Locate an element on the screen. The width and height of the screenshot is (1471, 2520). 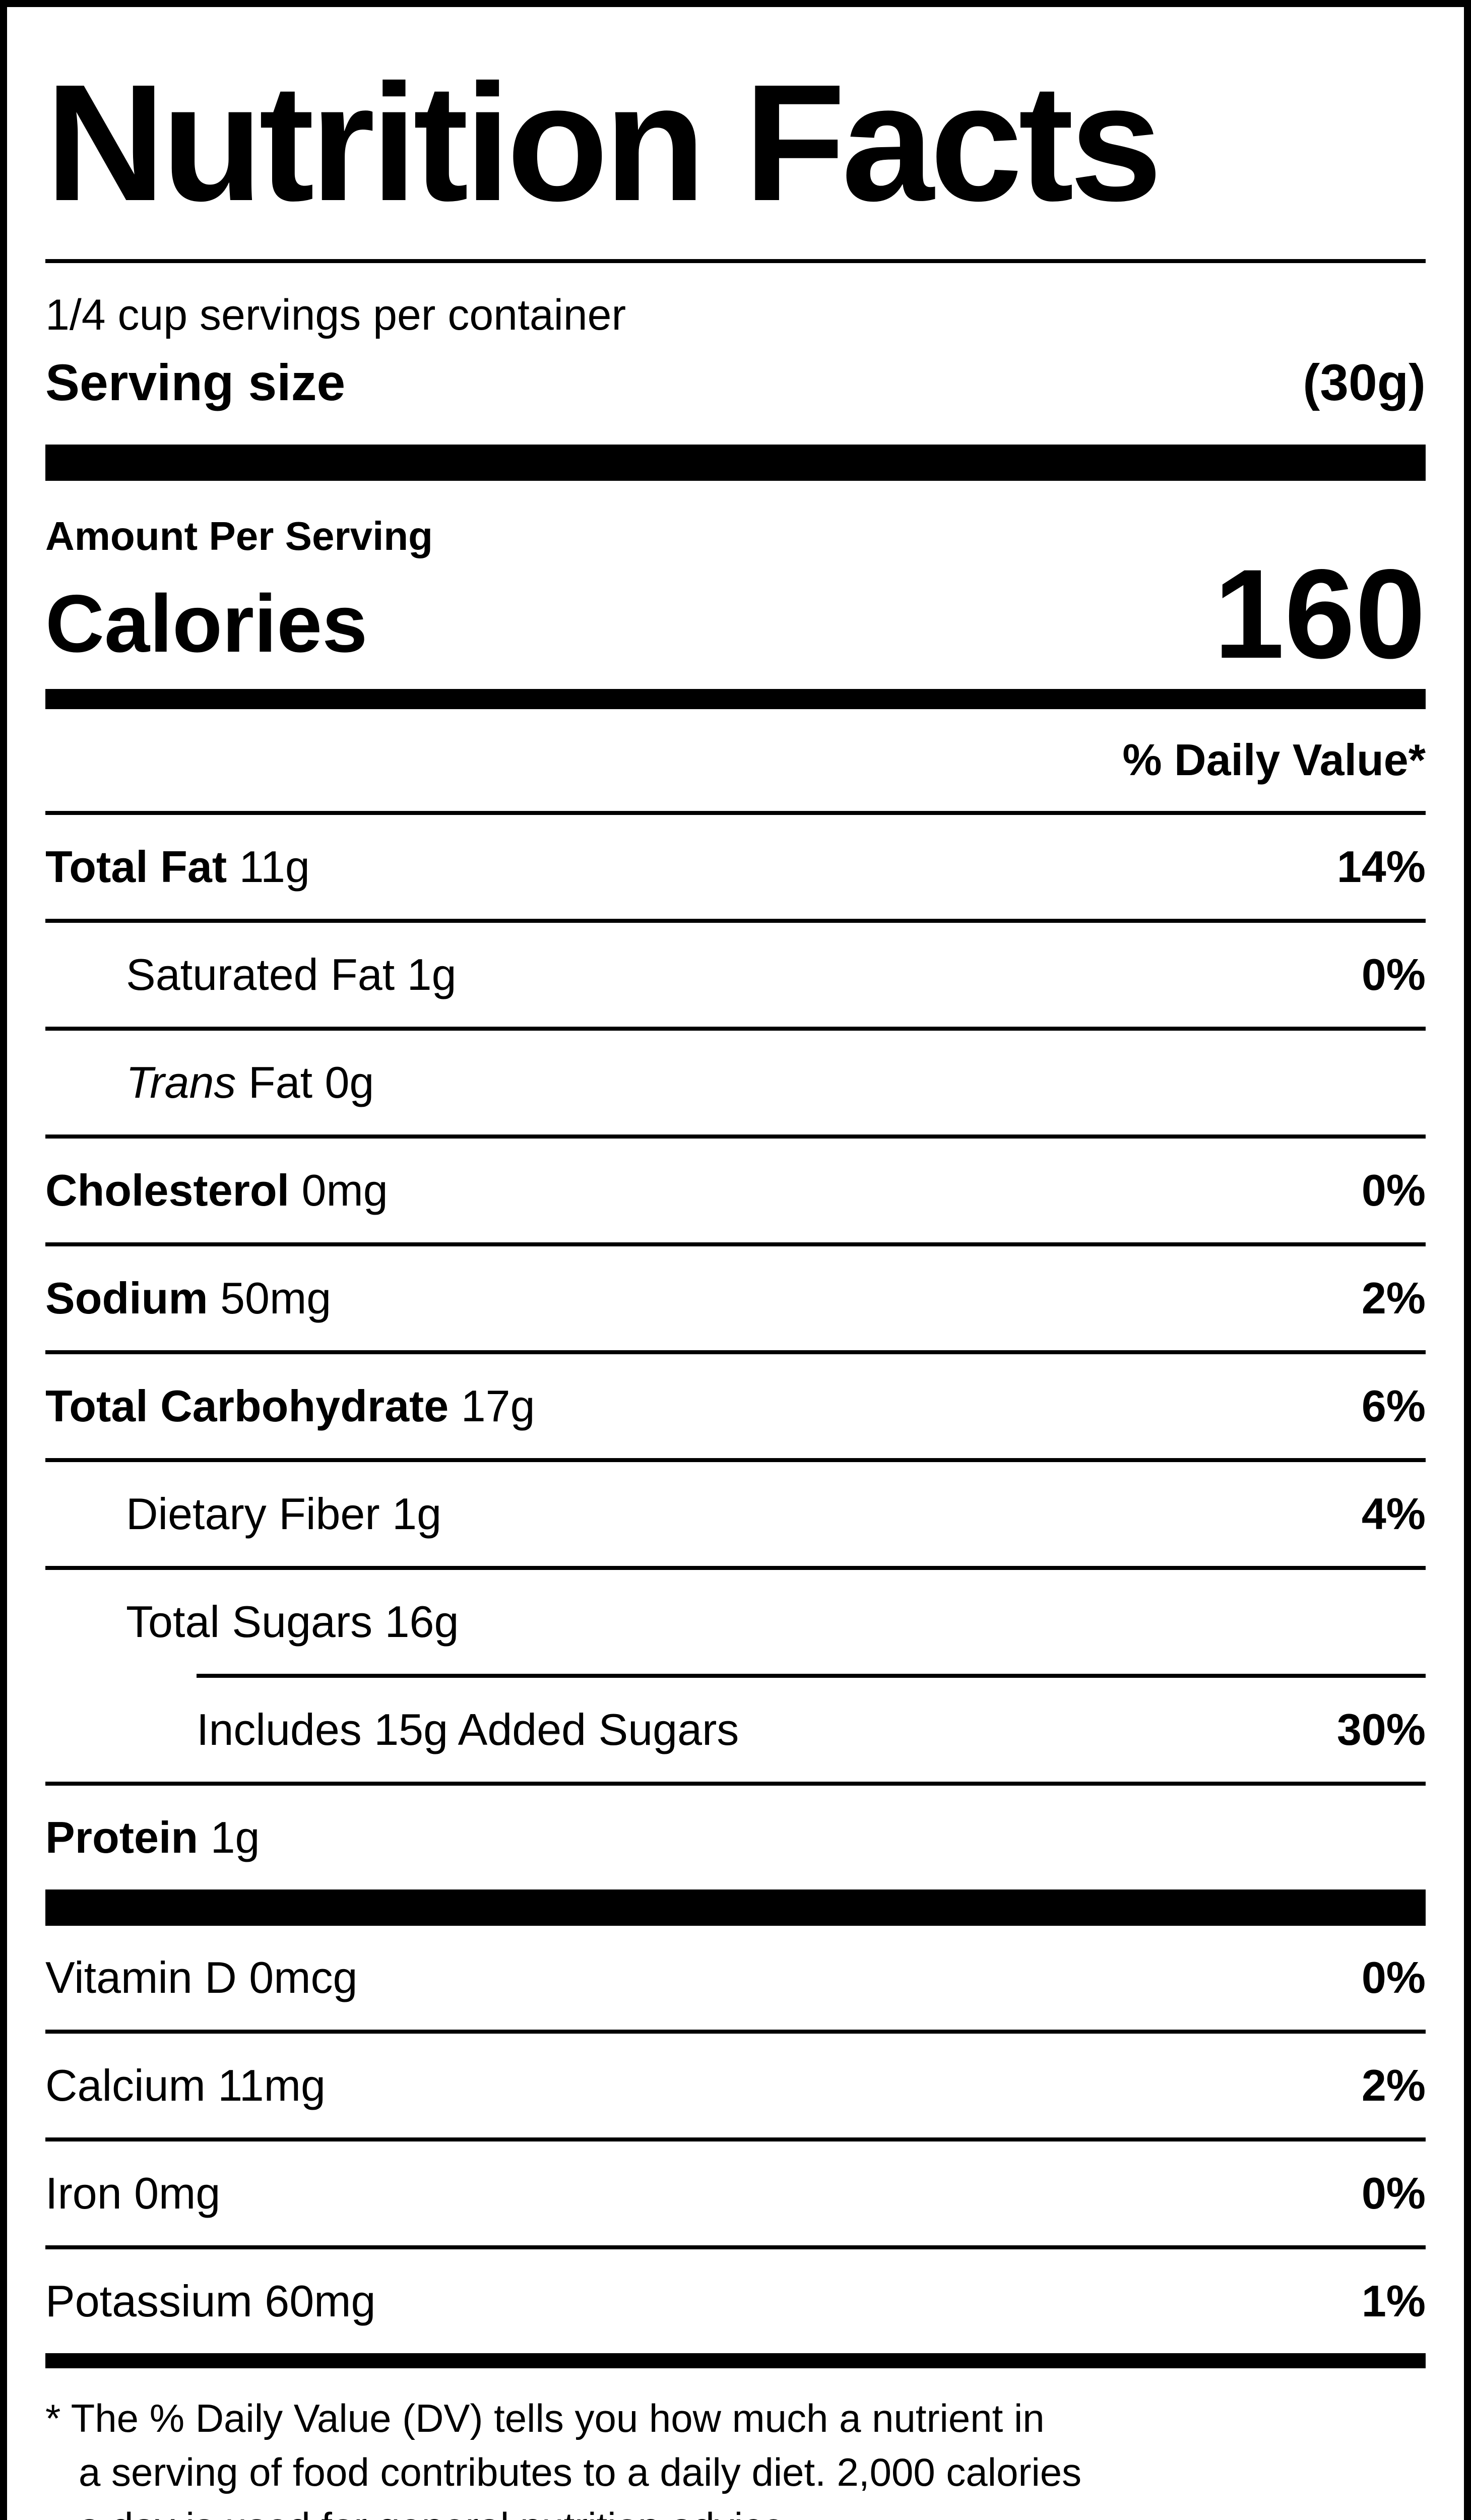
nutrient-text: Calcium 11mg is located at coordinates (185, 2085).